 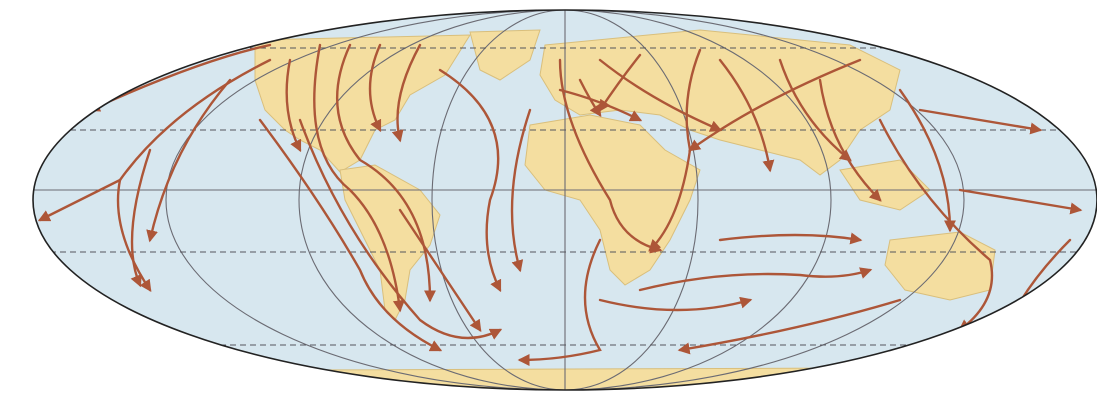 I want to click on greenland, so click(x=505, y=55).